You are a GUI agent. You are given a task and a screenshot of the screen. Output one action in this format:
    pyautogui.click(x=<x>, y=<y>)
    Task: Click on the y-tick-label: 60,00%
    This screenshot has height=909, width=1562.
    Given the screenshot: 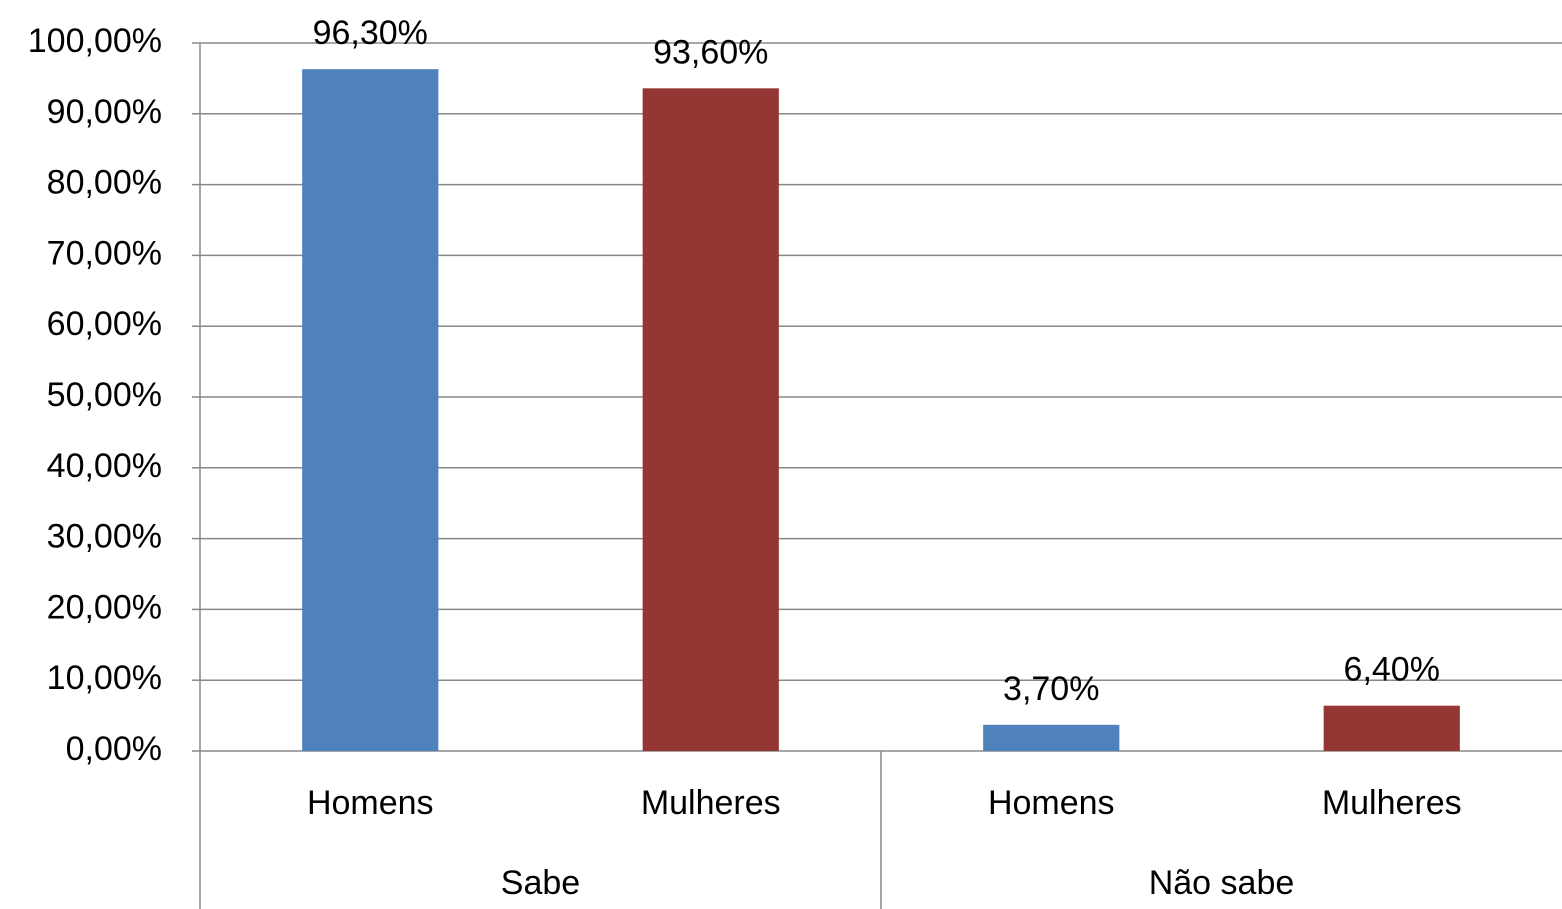 What is the action you would take?
    pyautogui.click(x=104, y=324)
    